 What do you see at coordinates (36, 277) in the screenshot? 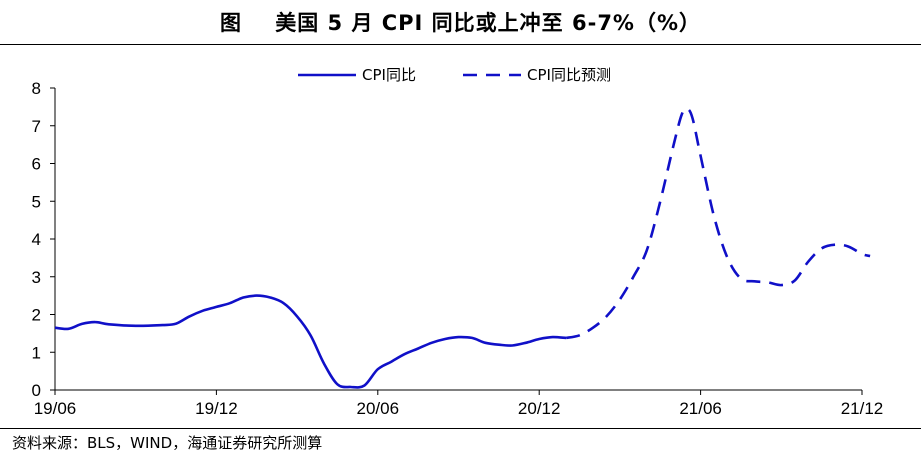
I see `y-tick-label: 3` at bounding box center [36, 277].